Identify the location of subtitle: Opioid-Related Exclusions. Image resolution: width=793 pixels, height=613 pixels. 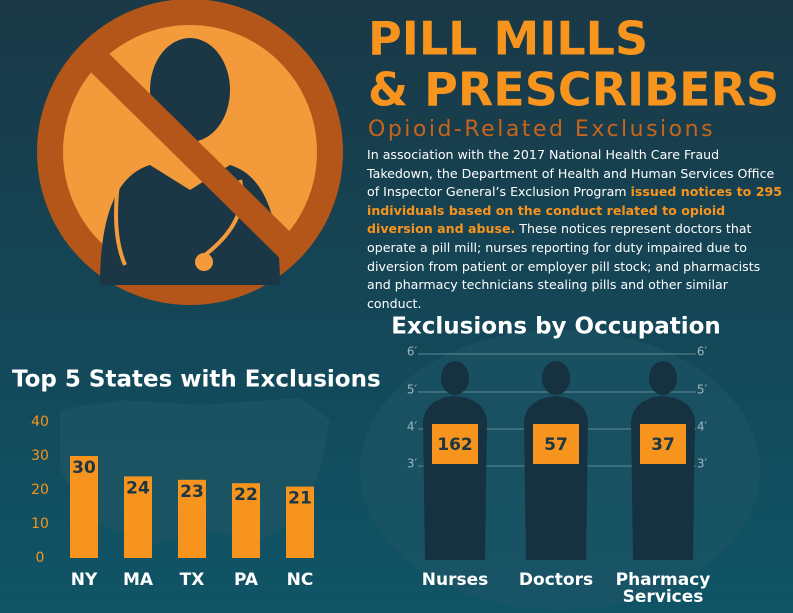
(541, 129).